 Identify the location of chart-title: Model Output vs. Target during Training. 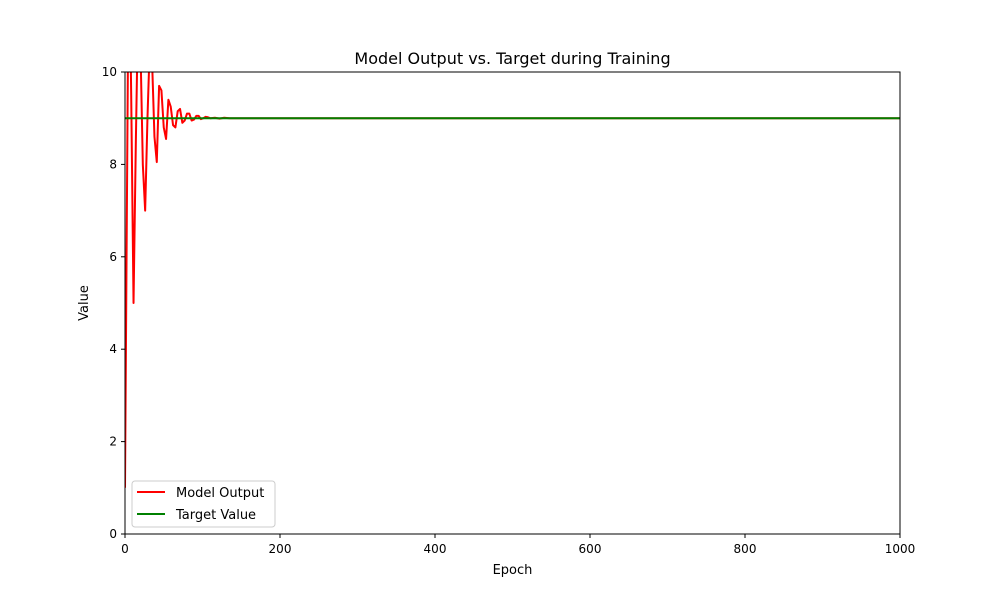
(512, 58).